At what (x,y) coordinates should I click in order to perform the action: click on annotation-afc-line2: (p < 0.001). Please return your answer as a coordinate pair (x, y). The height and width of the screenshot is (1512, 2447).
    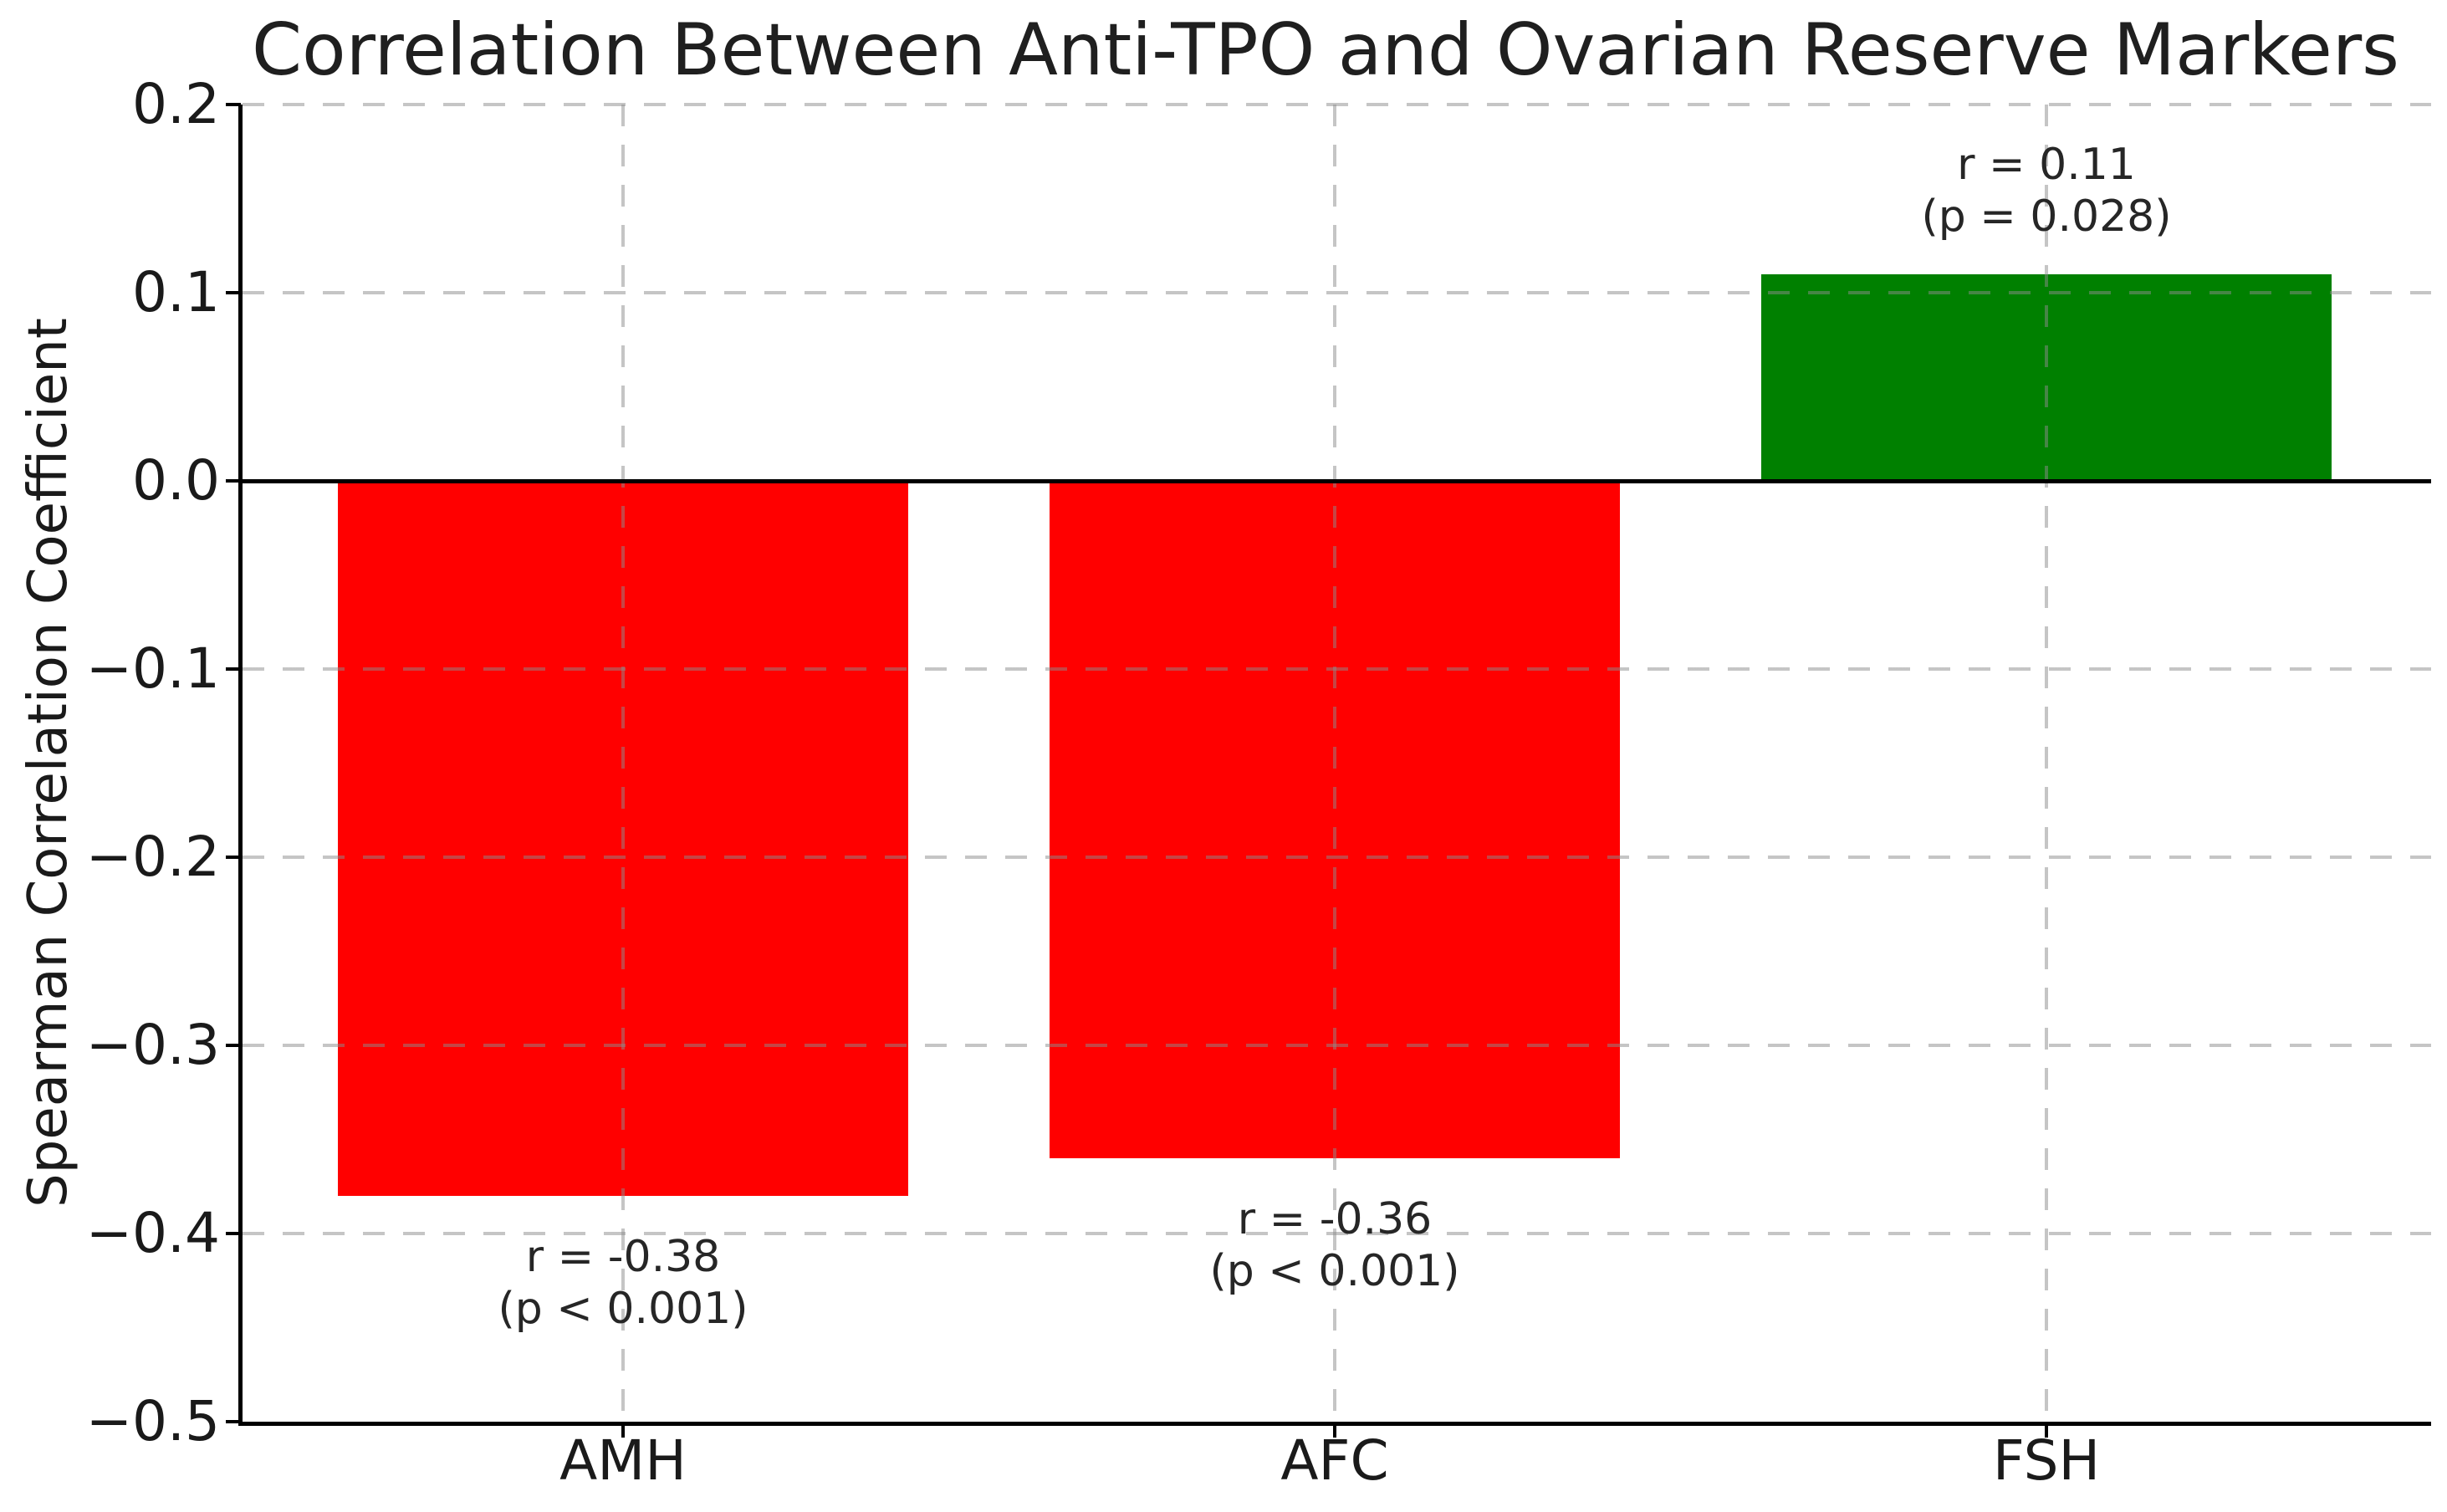
    Looking at the image, I should click on (1334, 1271).